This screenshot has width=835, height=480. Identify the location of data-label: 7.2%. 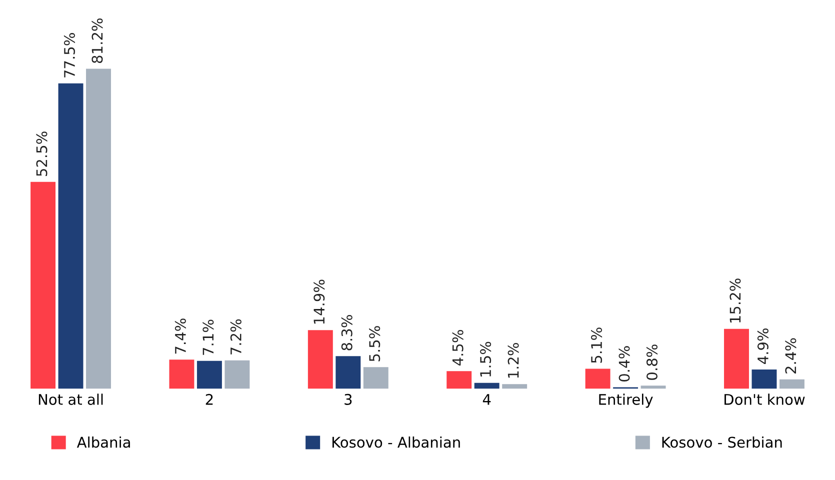
(236, 336).